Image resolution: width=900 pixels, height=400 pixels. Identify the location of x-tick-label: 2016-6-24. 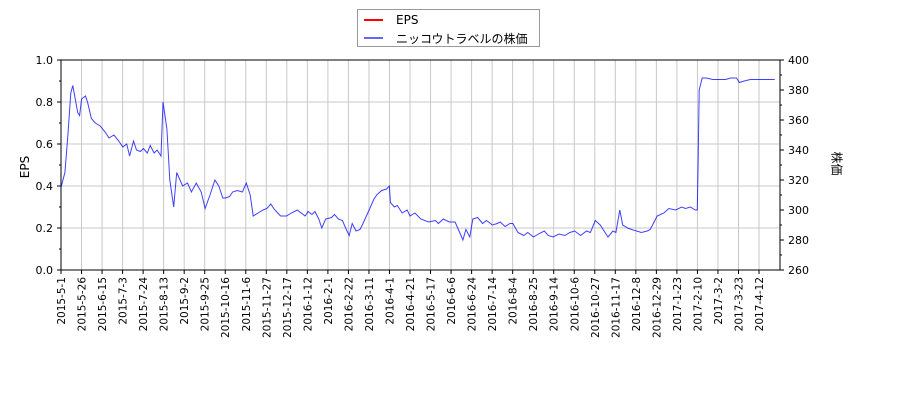
(473, 304).